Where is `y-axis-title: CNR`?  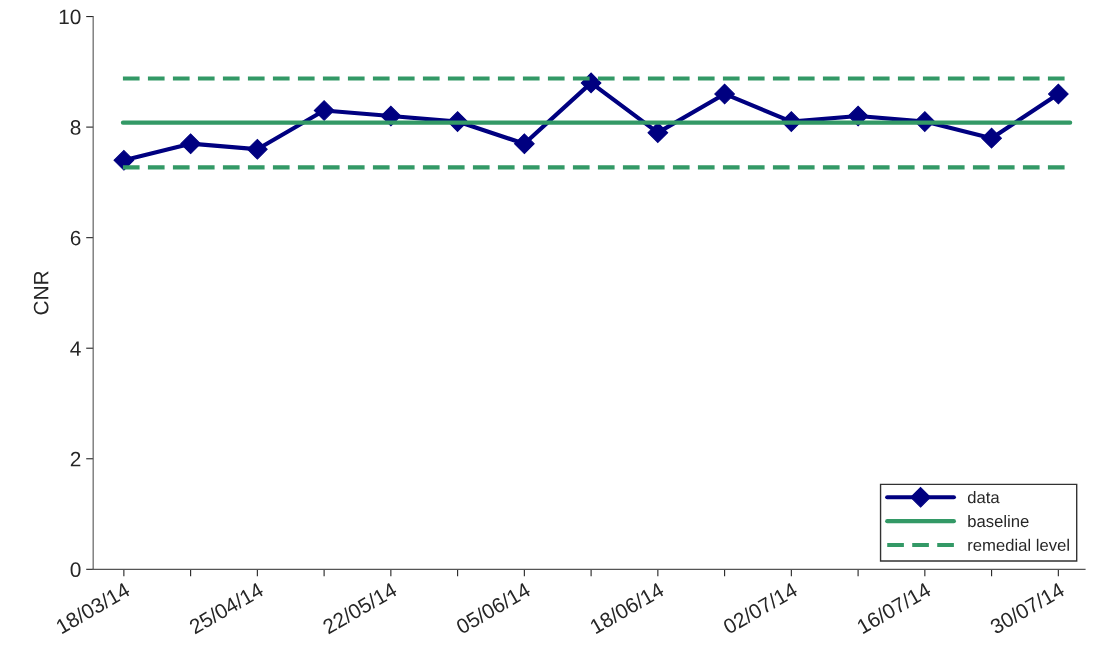 y-axis-title: CNR is located at coordinates (41, 293).